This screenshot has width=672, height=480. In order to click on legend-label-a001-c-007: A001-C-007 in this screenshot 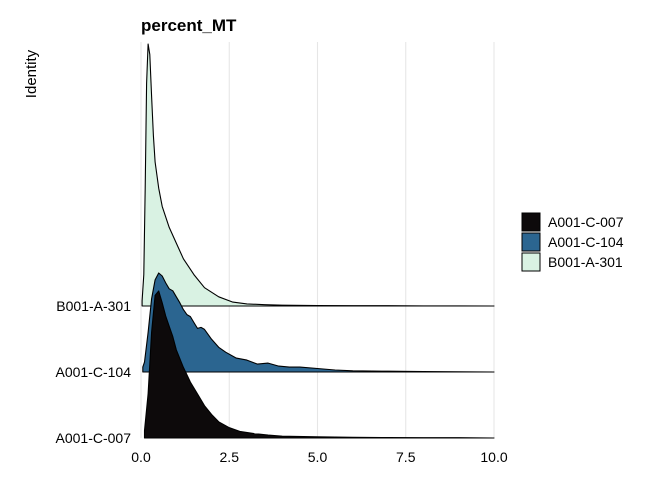, I will do `click(586, 222)`.